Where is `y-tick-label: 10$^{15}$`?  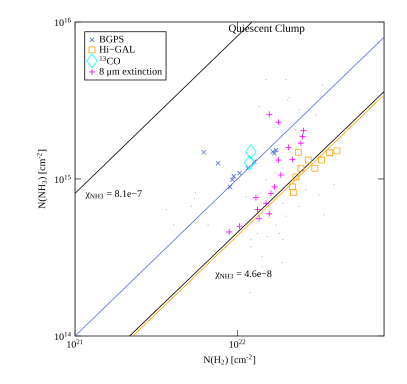 y-tick-label: 10$^{15}$ is located at coordinates (62, 179).